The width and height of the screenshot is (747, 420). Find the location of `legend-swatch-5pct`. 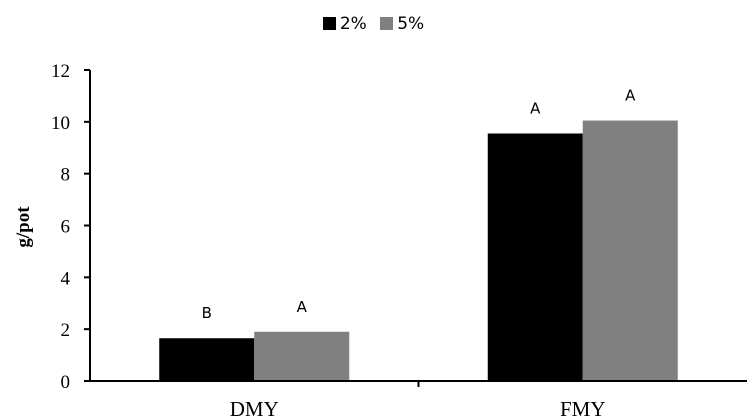

legend-swatch-5pct is located at coordinates (387, 23).